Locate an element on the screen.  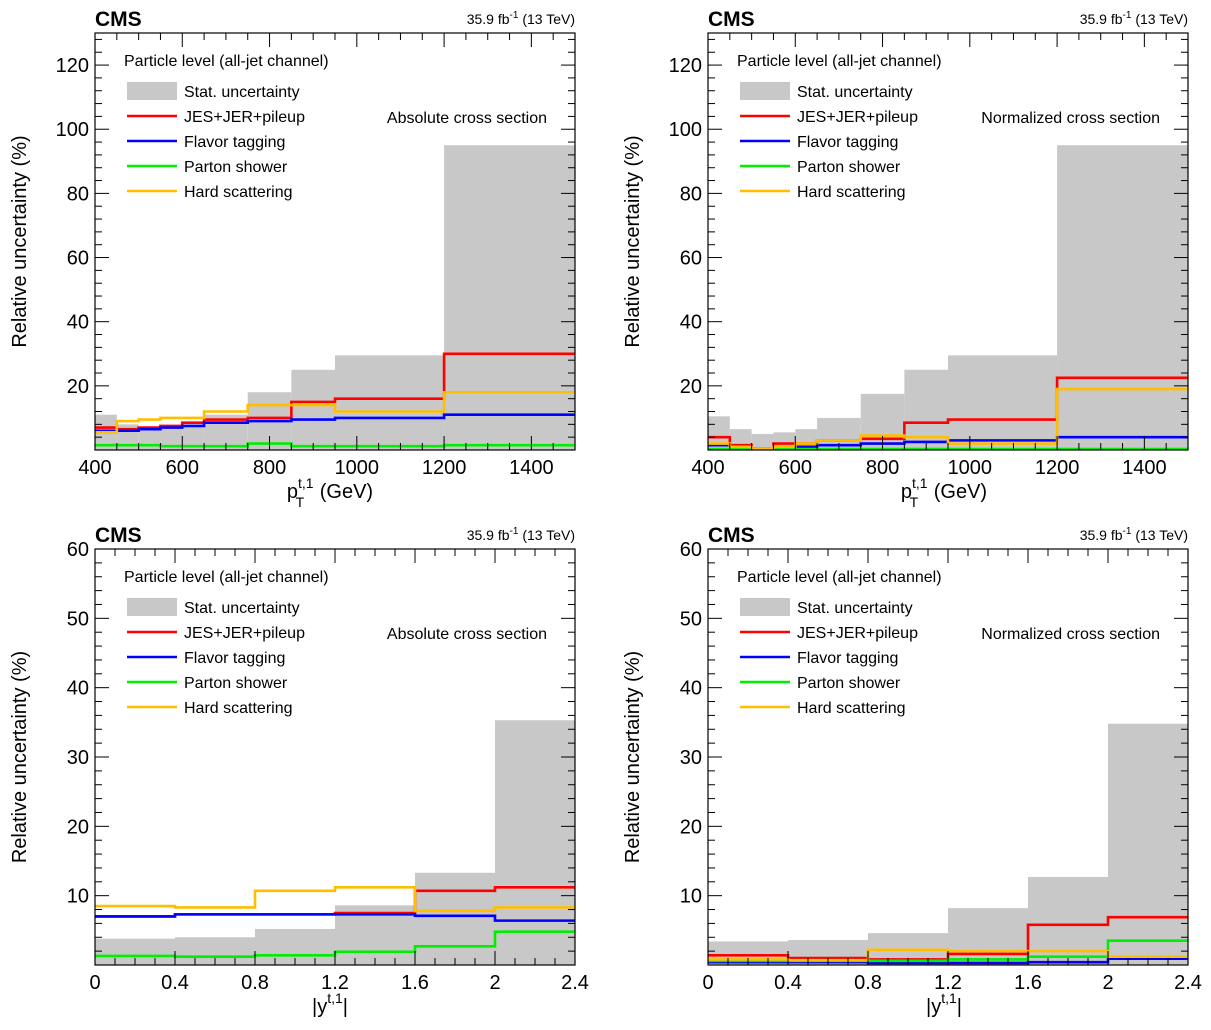
x-axis-label-main: |y is located at coordinates (933, 1007).